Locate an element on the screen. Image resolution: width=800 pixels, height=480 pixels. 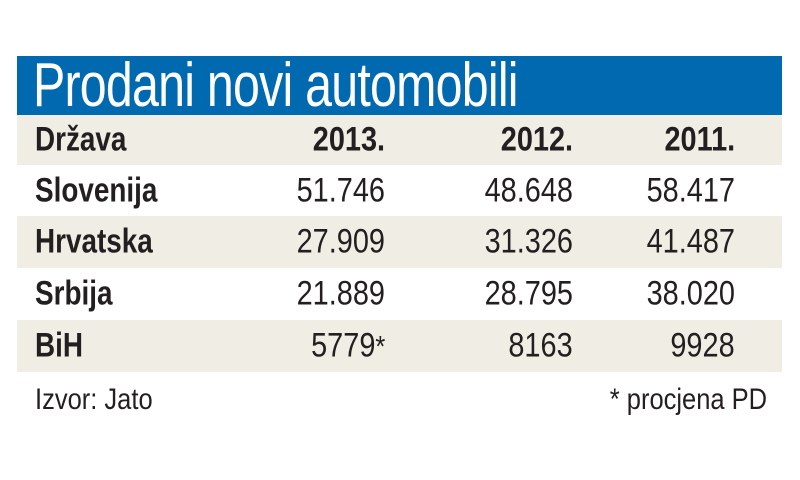
header-row: Država 2013. 2012. 2011. is located at coordinates (399, 140).